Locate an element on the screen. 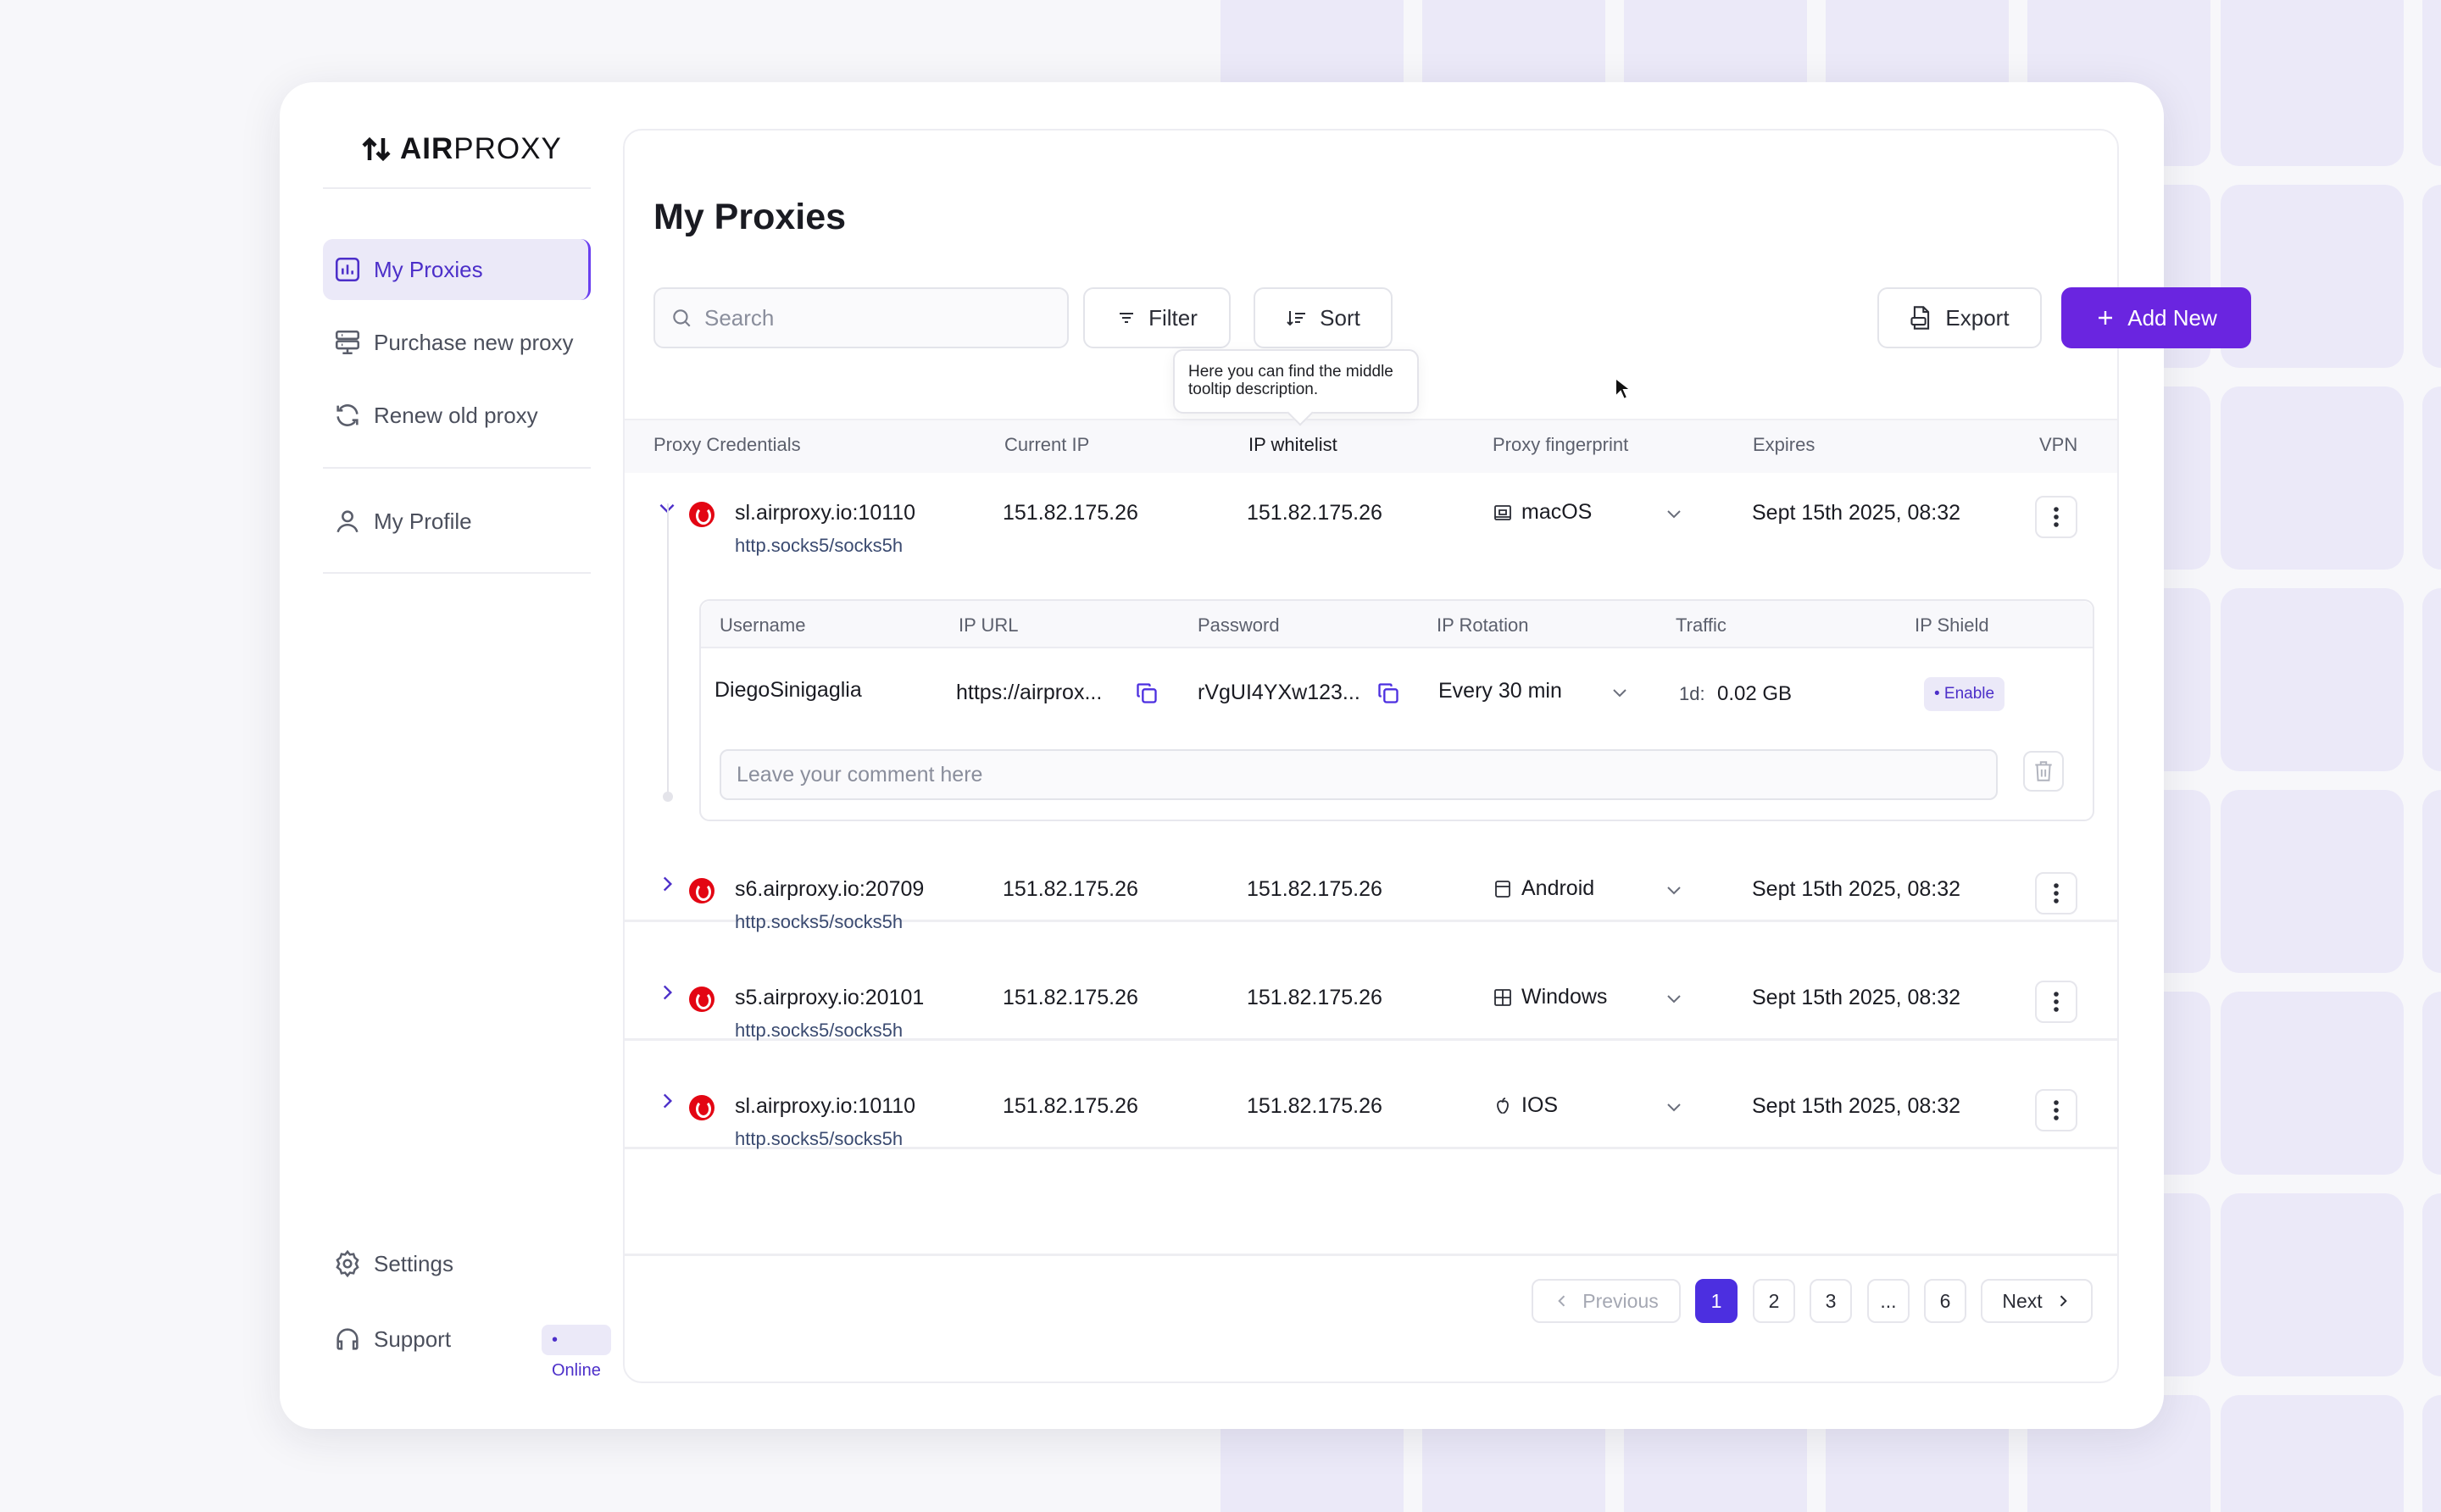 Image resolution: width=2441 pixels, height=1512 pixels. detail-header is located at coordinates (1397, 625).